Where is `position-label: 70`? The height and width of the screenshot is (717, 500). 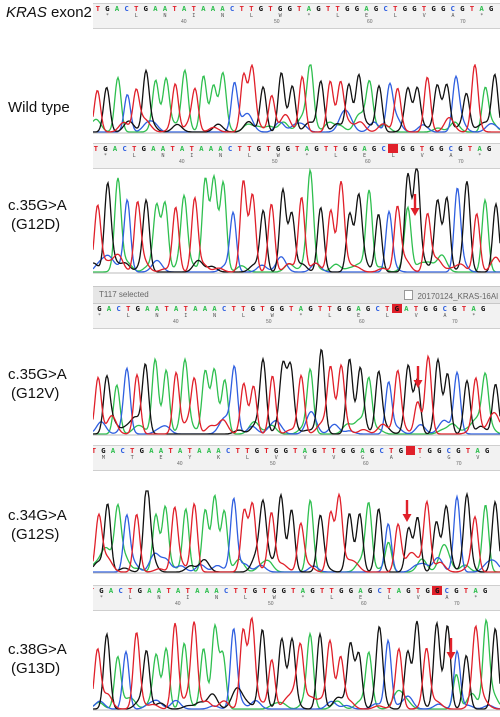 position-label: 70 is located at coordinates (459, 464).